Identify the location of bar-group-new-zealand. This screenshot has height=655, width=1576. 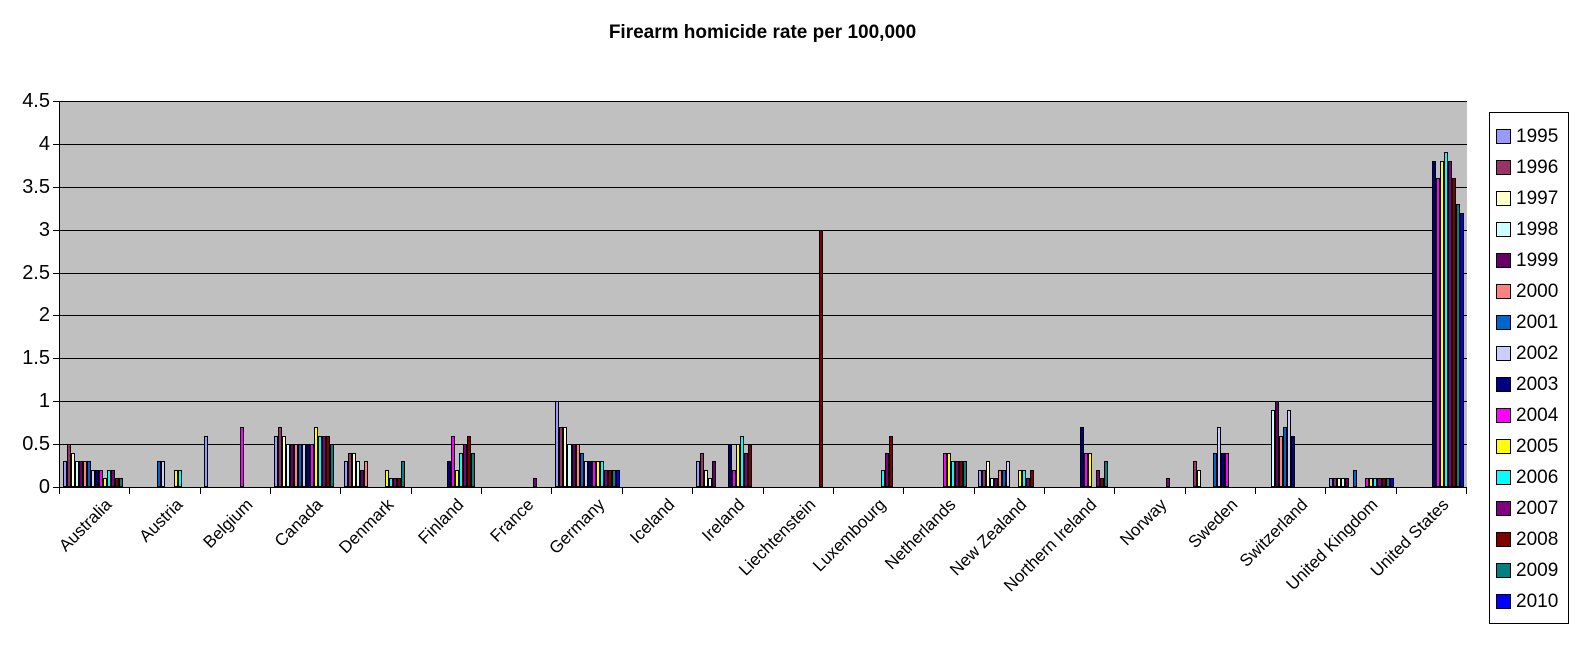
(1010, 294).